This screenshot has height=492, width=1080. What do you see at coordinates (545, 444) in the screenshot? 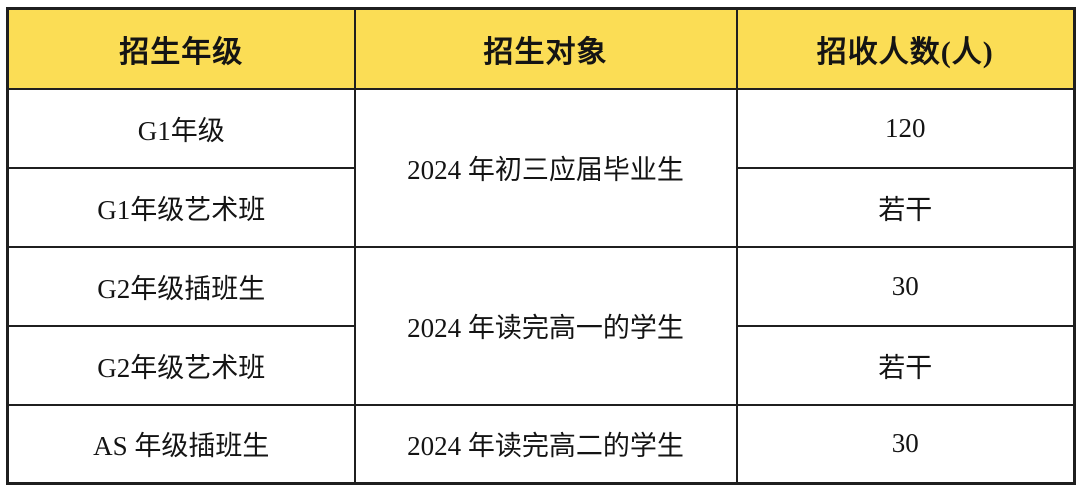
I see `target-cell: 2024 年读完高二的学生` at bounding box center [545, 444].